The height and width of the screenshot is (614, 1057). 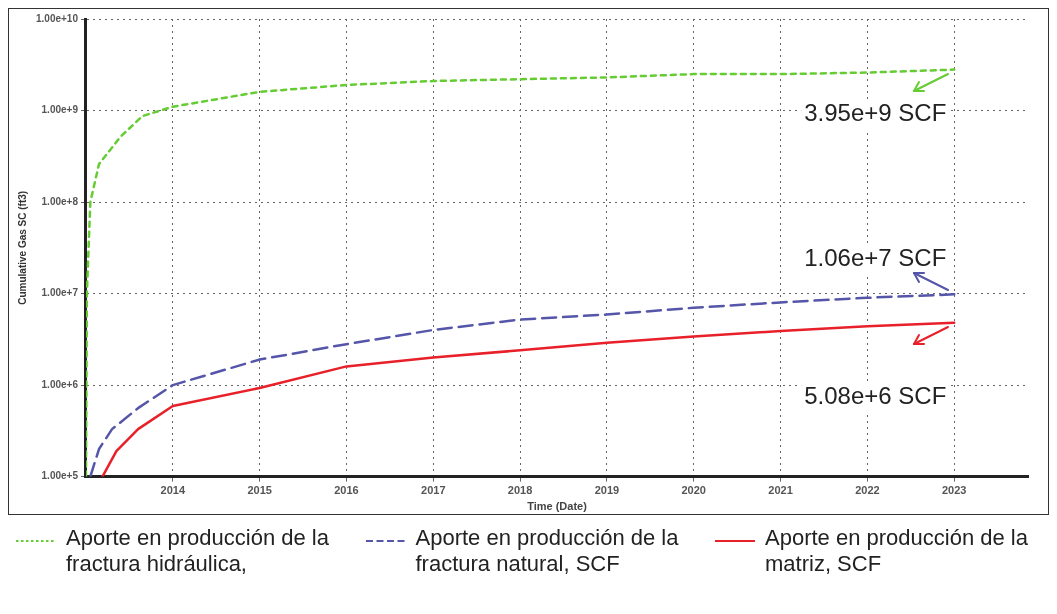 What do you see at coordinates (693, 490) in the screenshot?
I see `x-tick-label: 2020` at bounding box center [693, 490].